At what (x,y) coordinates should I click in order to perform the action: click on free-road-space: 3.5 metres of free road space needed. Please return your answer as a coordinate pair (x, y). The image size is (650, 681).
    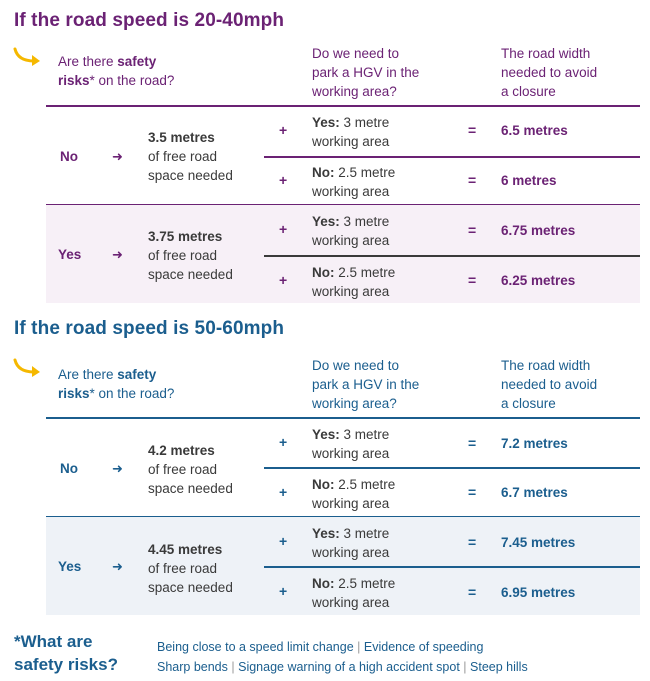
    Looking at the image, I should click on (190, 156).